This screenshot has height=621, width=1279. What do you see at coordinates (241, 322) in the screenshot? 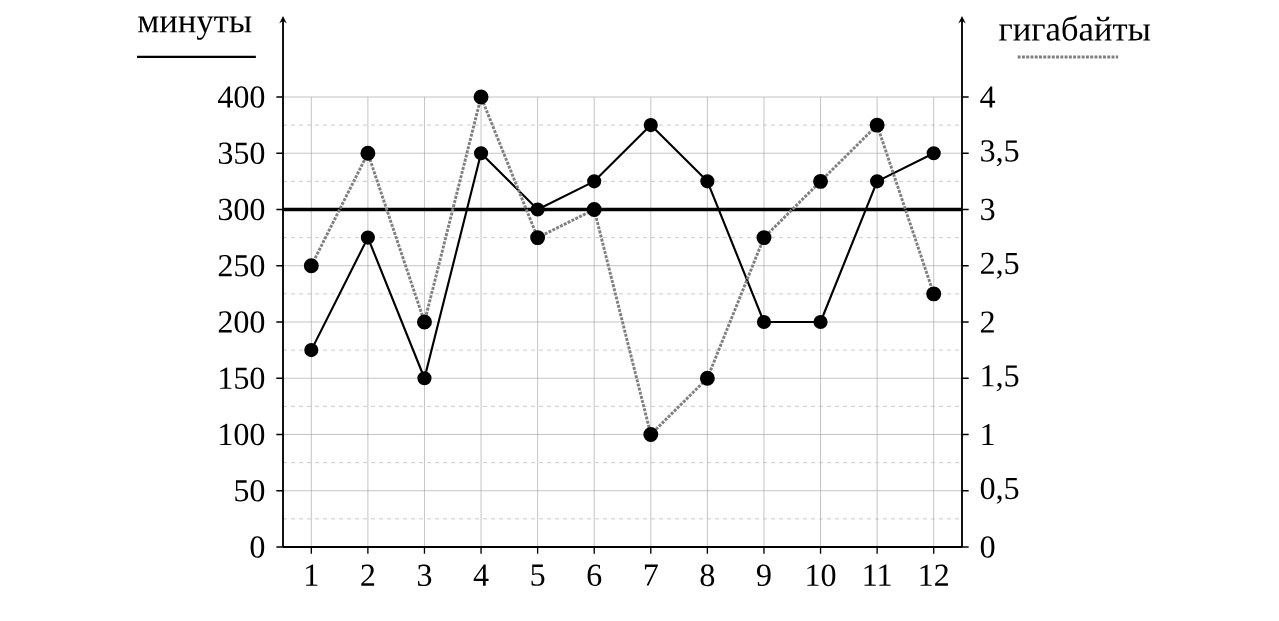
I see `y-tick-label: 200` at bounding box center [241, 322].